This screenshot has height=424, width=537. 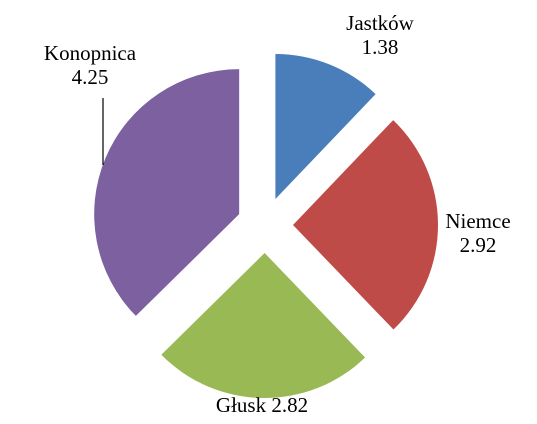 I want to click on label-name: Jastków, so click(x=380, y=23).